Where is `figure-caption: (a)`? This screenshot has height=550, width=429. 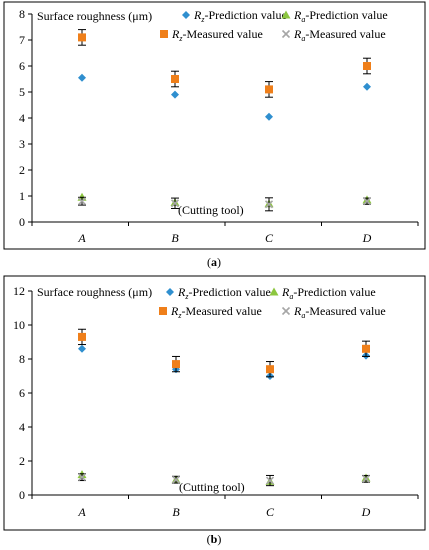 figure-caption: (a) is located at coordinates (214, 262).